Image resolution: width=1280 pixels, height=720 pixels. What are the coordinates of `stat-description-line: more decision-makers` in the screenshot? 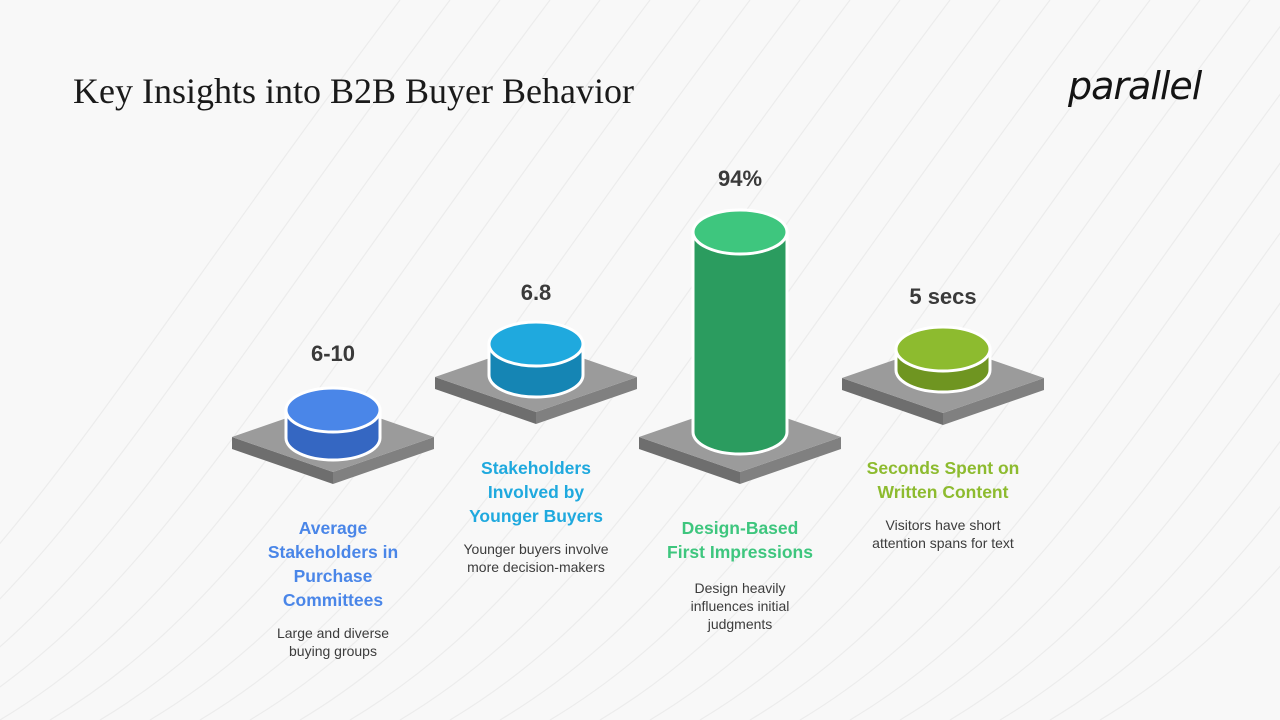 It's located at (536, 567).